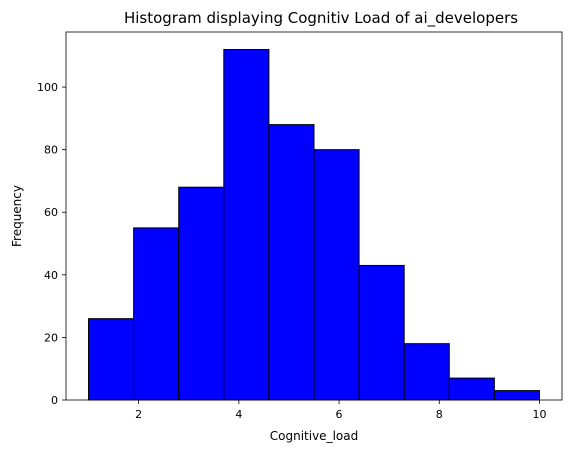  I want to click on x-tick-label: 10, so click(539, 414).